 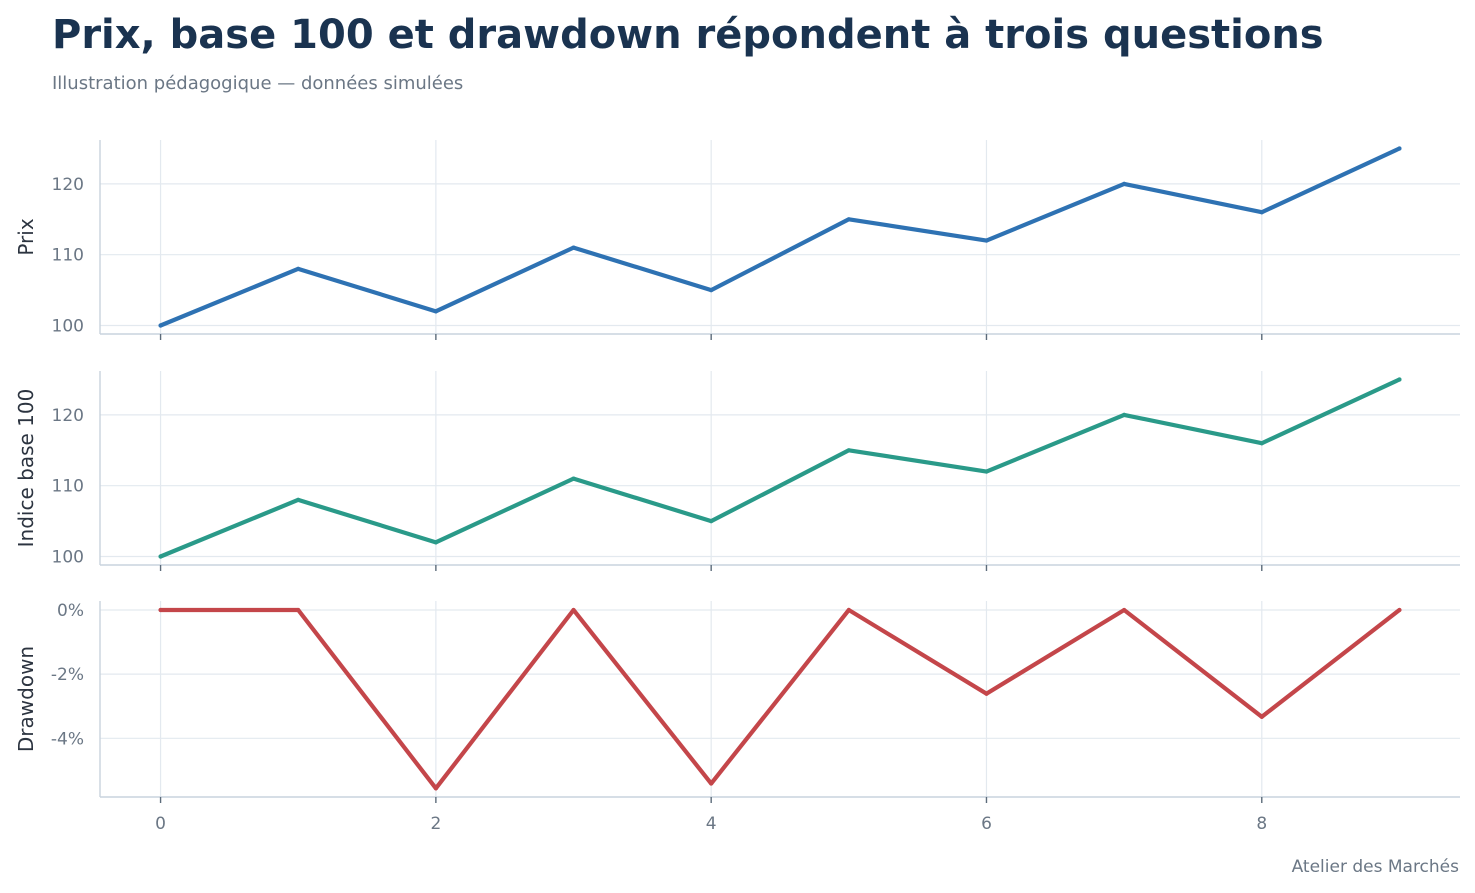 What do you see at coordinates (1375, 867) in the screenshot?
I see `source-credit: Atelier des Marchés` at bounding box center [1375, 867].